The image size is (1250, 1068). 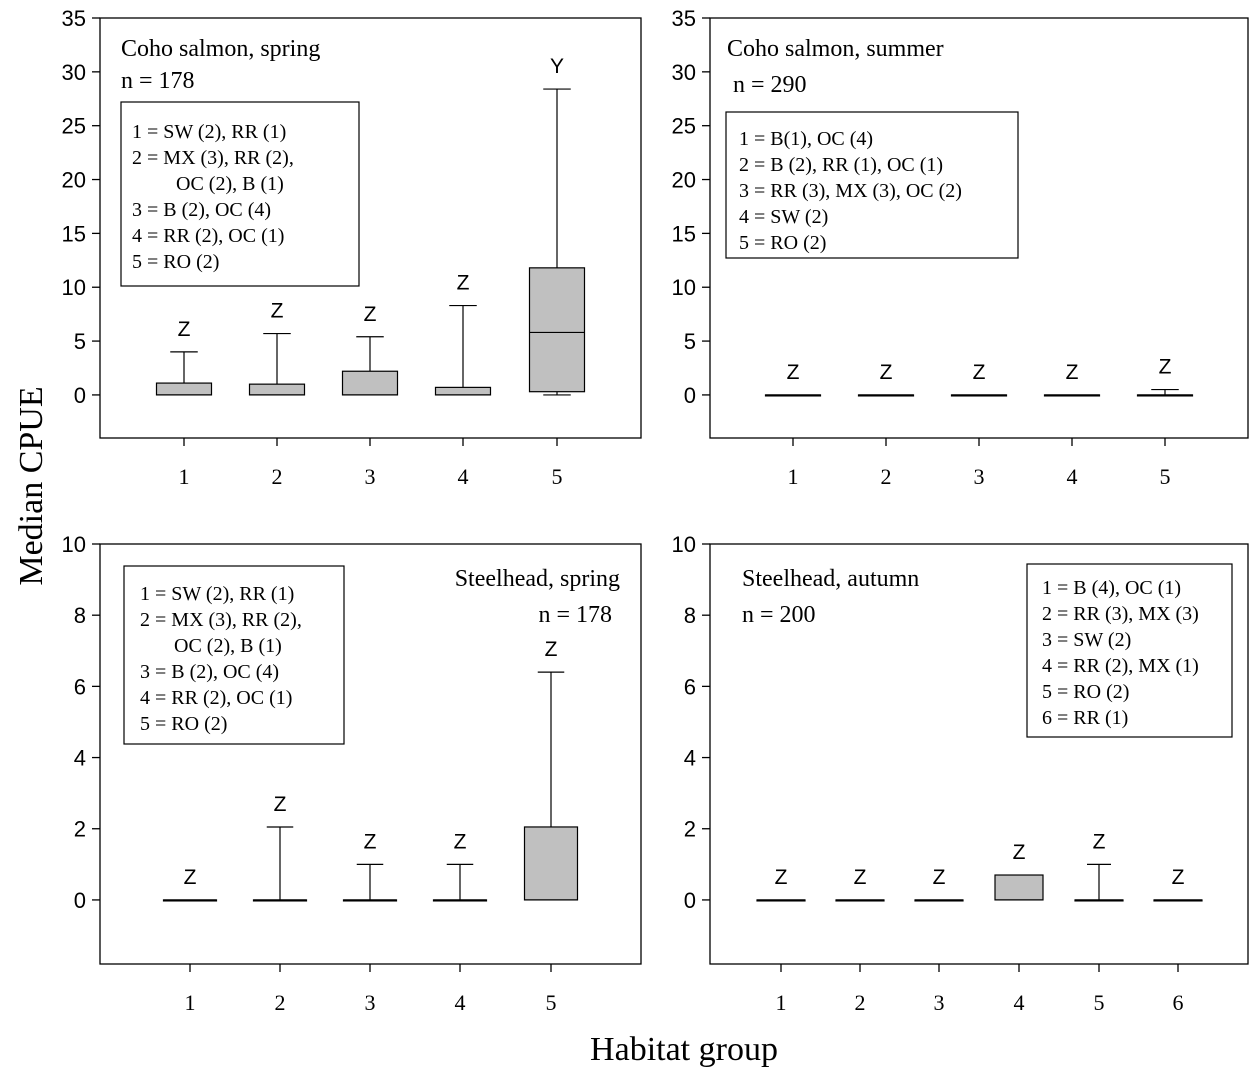 What do you see at coordinates (1120, 666) in the screenshot?
I see `legend-entry: 4 = RR (2), MX (1)` at bounding box center [1120, 666].